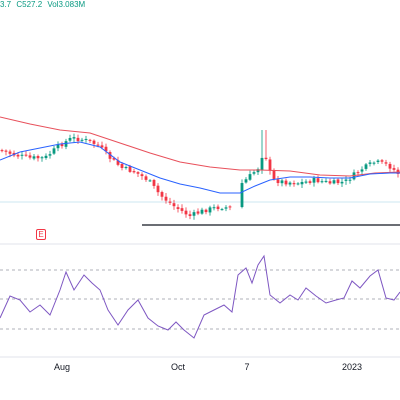  Describe the element at coordinates (352, 367) in the screenshot. I see `x-tick-2023: 2023` at that location.